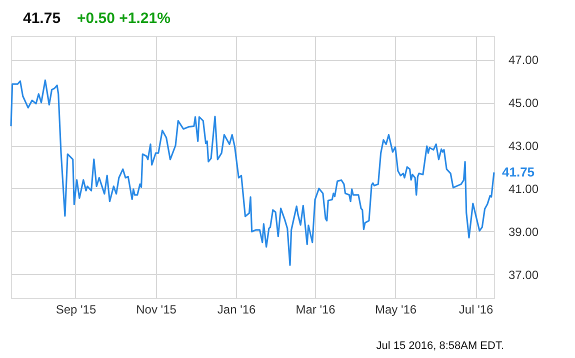  Describe the element at coordinates (523, 189) in the screenshot. I see `y-tick-label: 41.00` at that location.